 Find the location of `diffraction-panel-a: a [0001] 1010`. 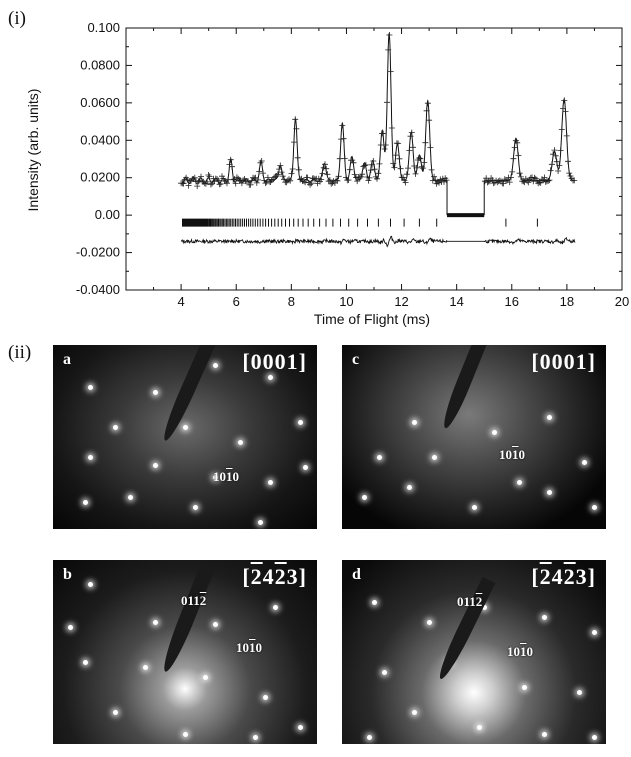

diffraction-panel-a: a [0001] 1010 is located at coordinates (185, 437).